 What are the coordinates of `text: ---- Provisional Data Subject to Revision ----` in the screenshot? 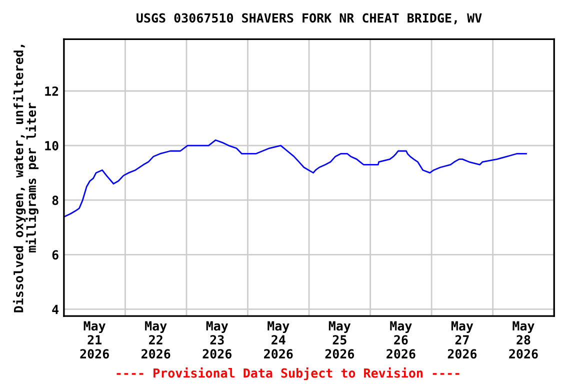 It's located at (288, 373).